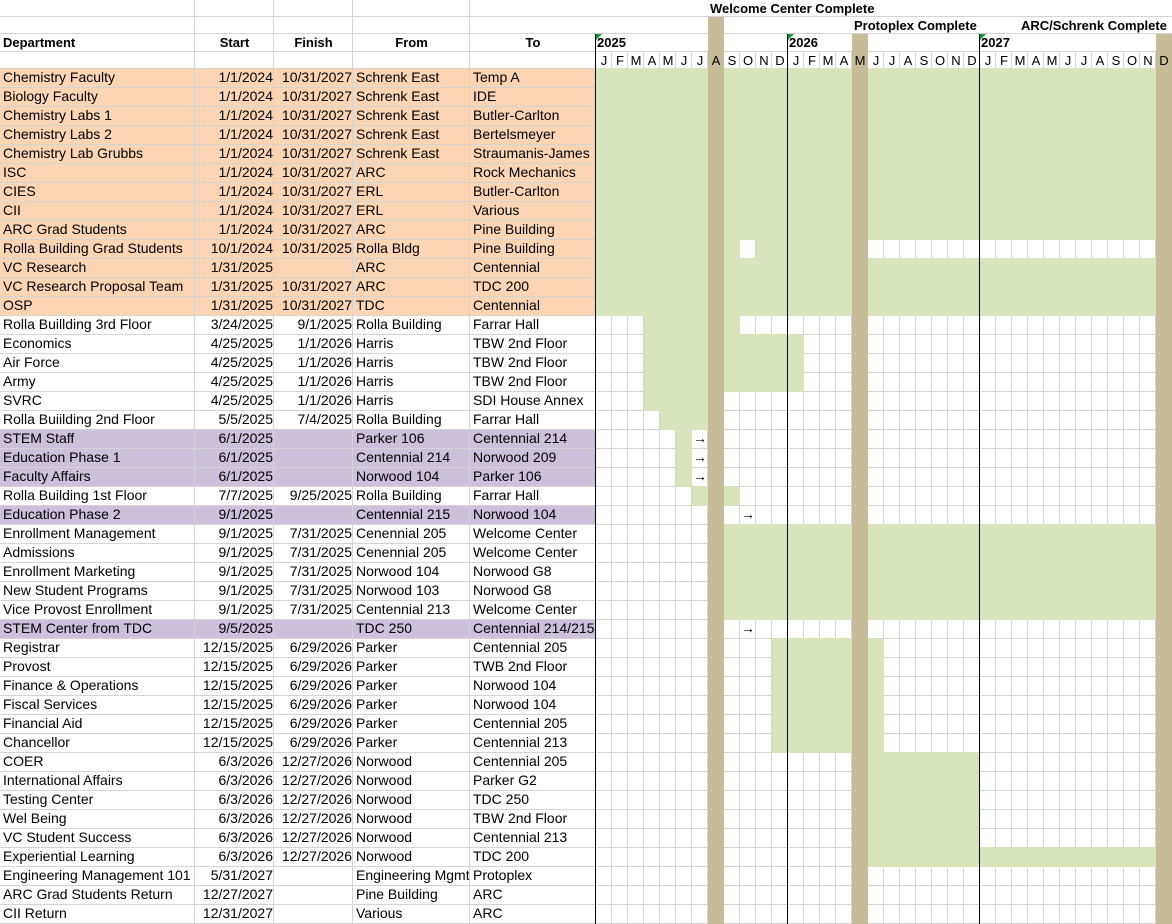 The width and height of the screenshot is (1172, 924). I want to click on table-cell: Chancellor, so click(36, 742).